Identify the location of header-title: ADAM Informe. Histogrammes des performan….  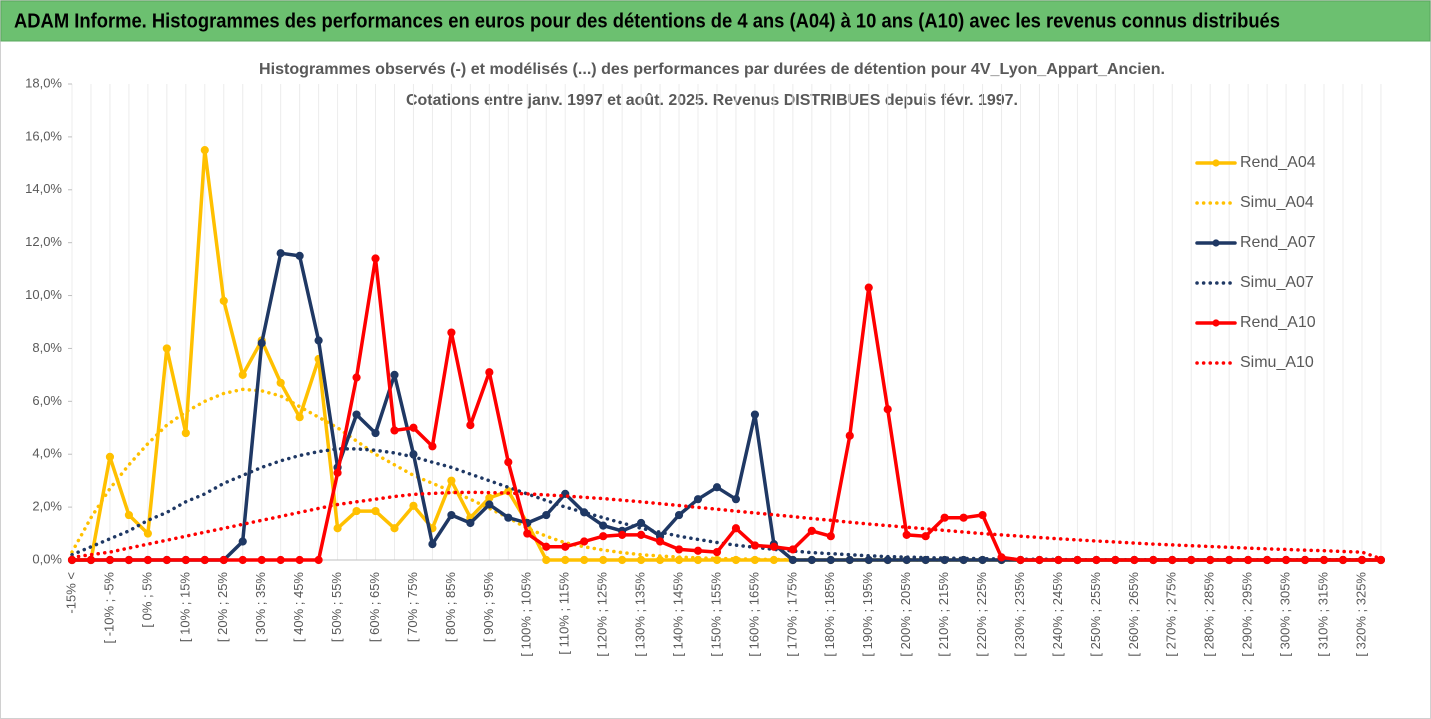
(647, 21).